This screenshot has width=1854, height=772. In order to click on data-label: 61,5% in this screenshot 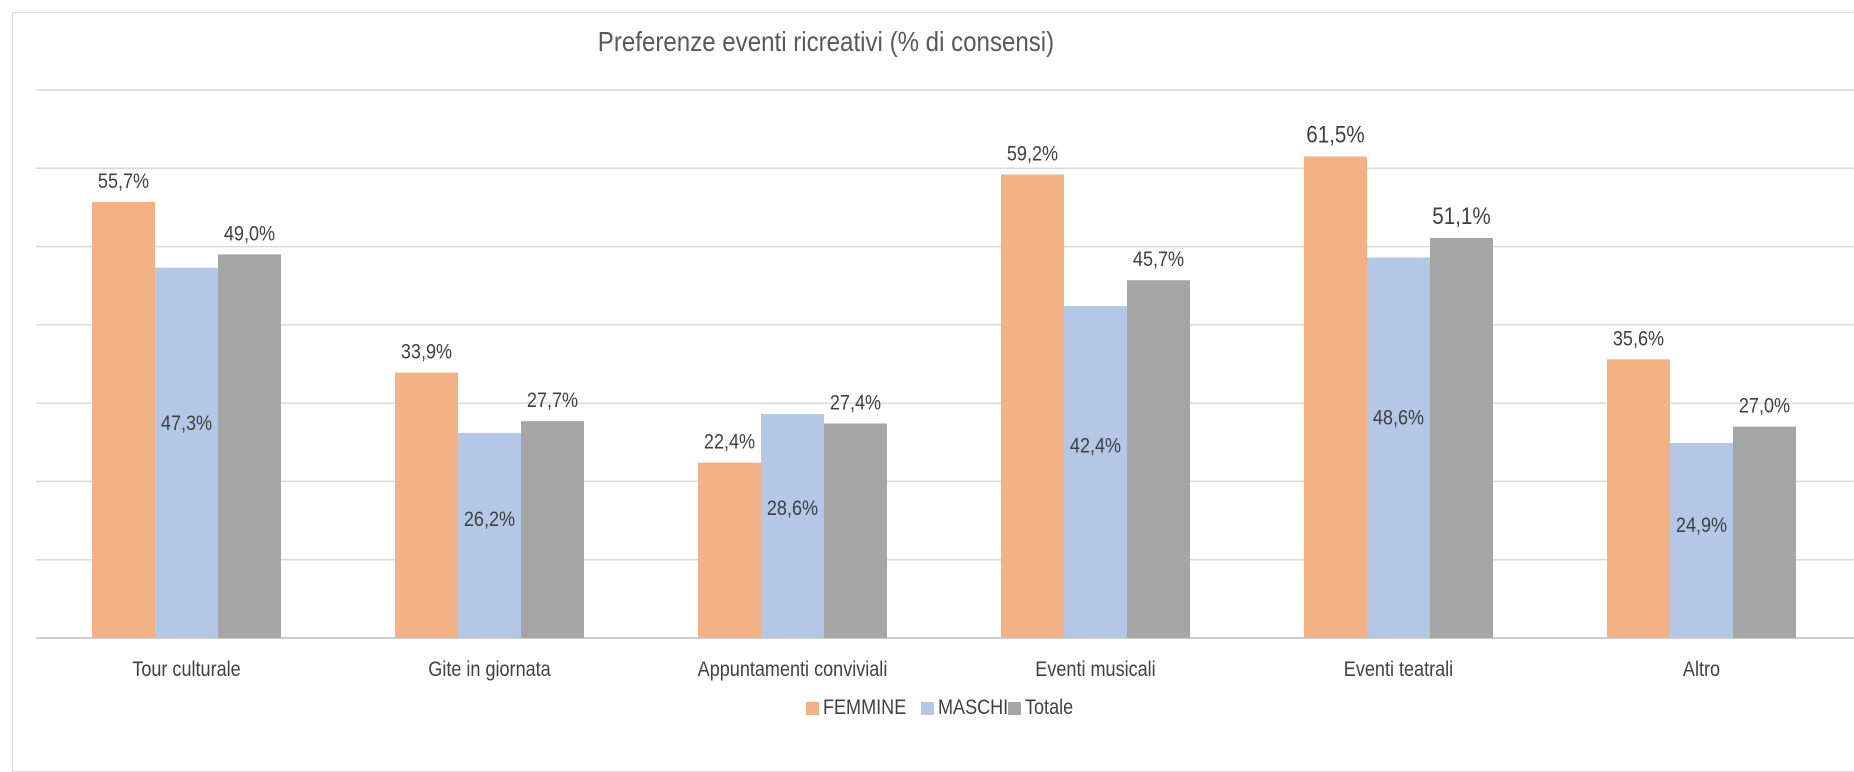, I will do `click(1335, 134)`.